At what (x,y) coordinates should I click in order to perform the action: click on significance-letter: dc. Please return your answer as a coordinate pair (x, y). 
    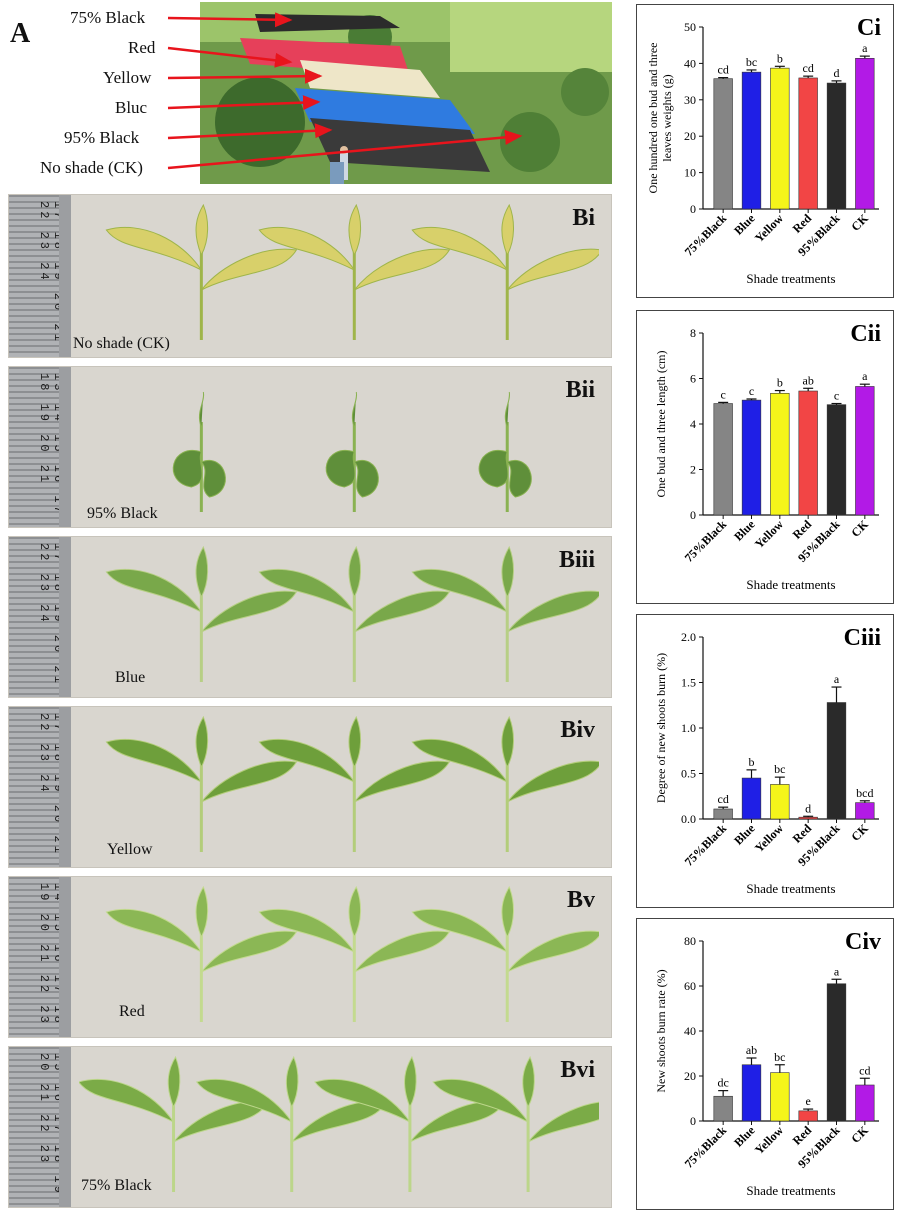
    Looking at the image, I should click on (723, 1083).